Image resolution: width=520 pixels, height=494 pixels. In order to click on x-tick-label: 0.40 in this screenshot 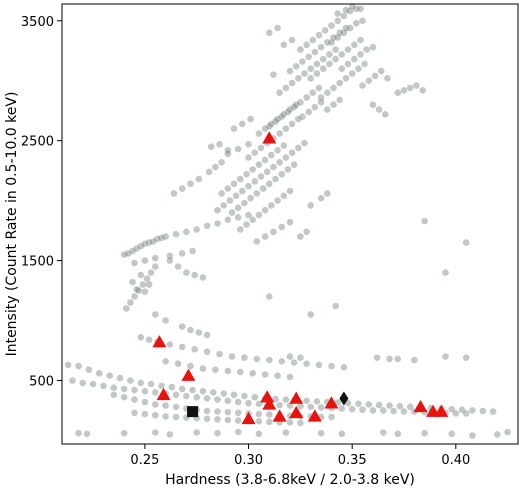, I will do `click(455, 460)`.